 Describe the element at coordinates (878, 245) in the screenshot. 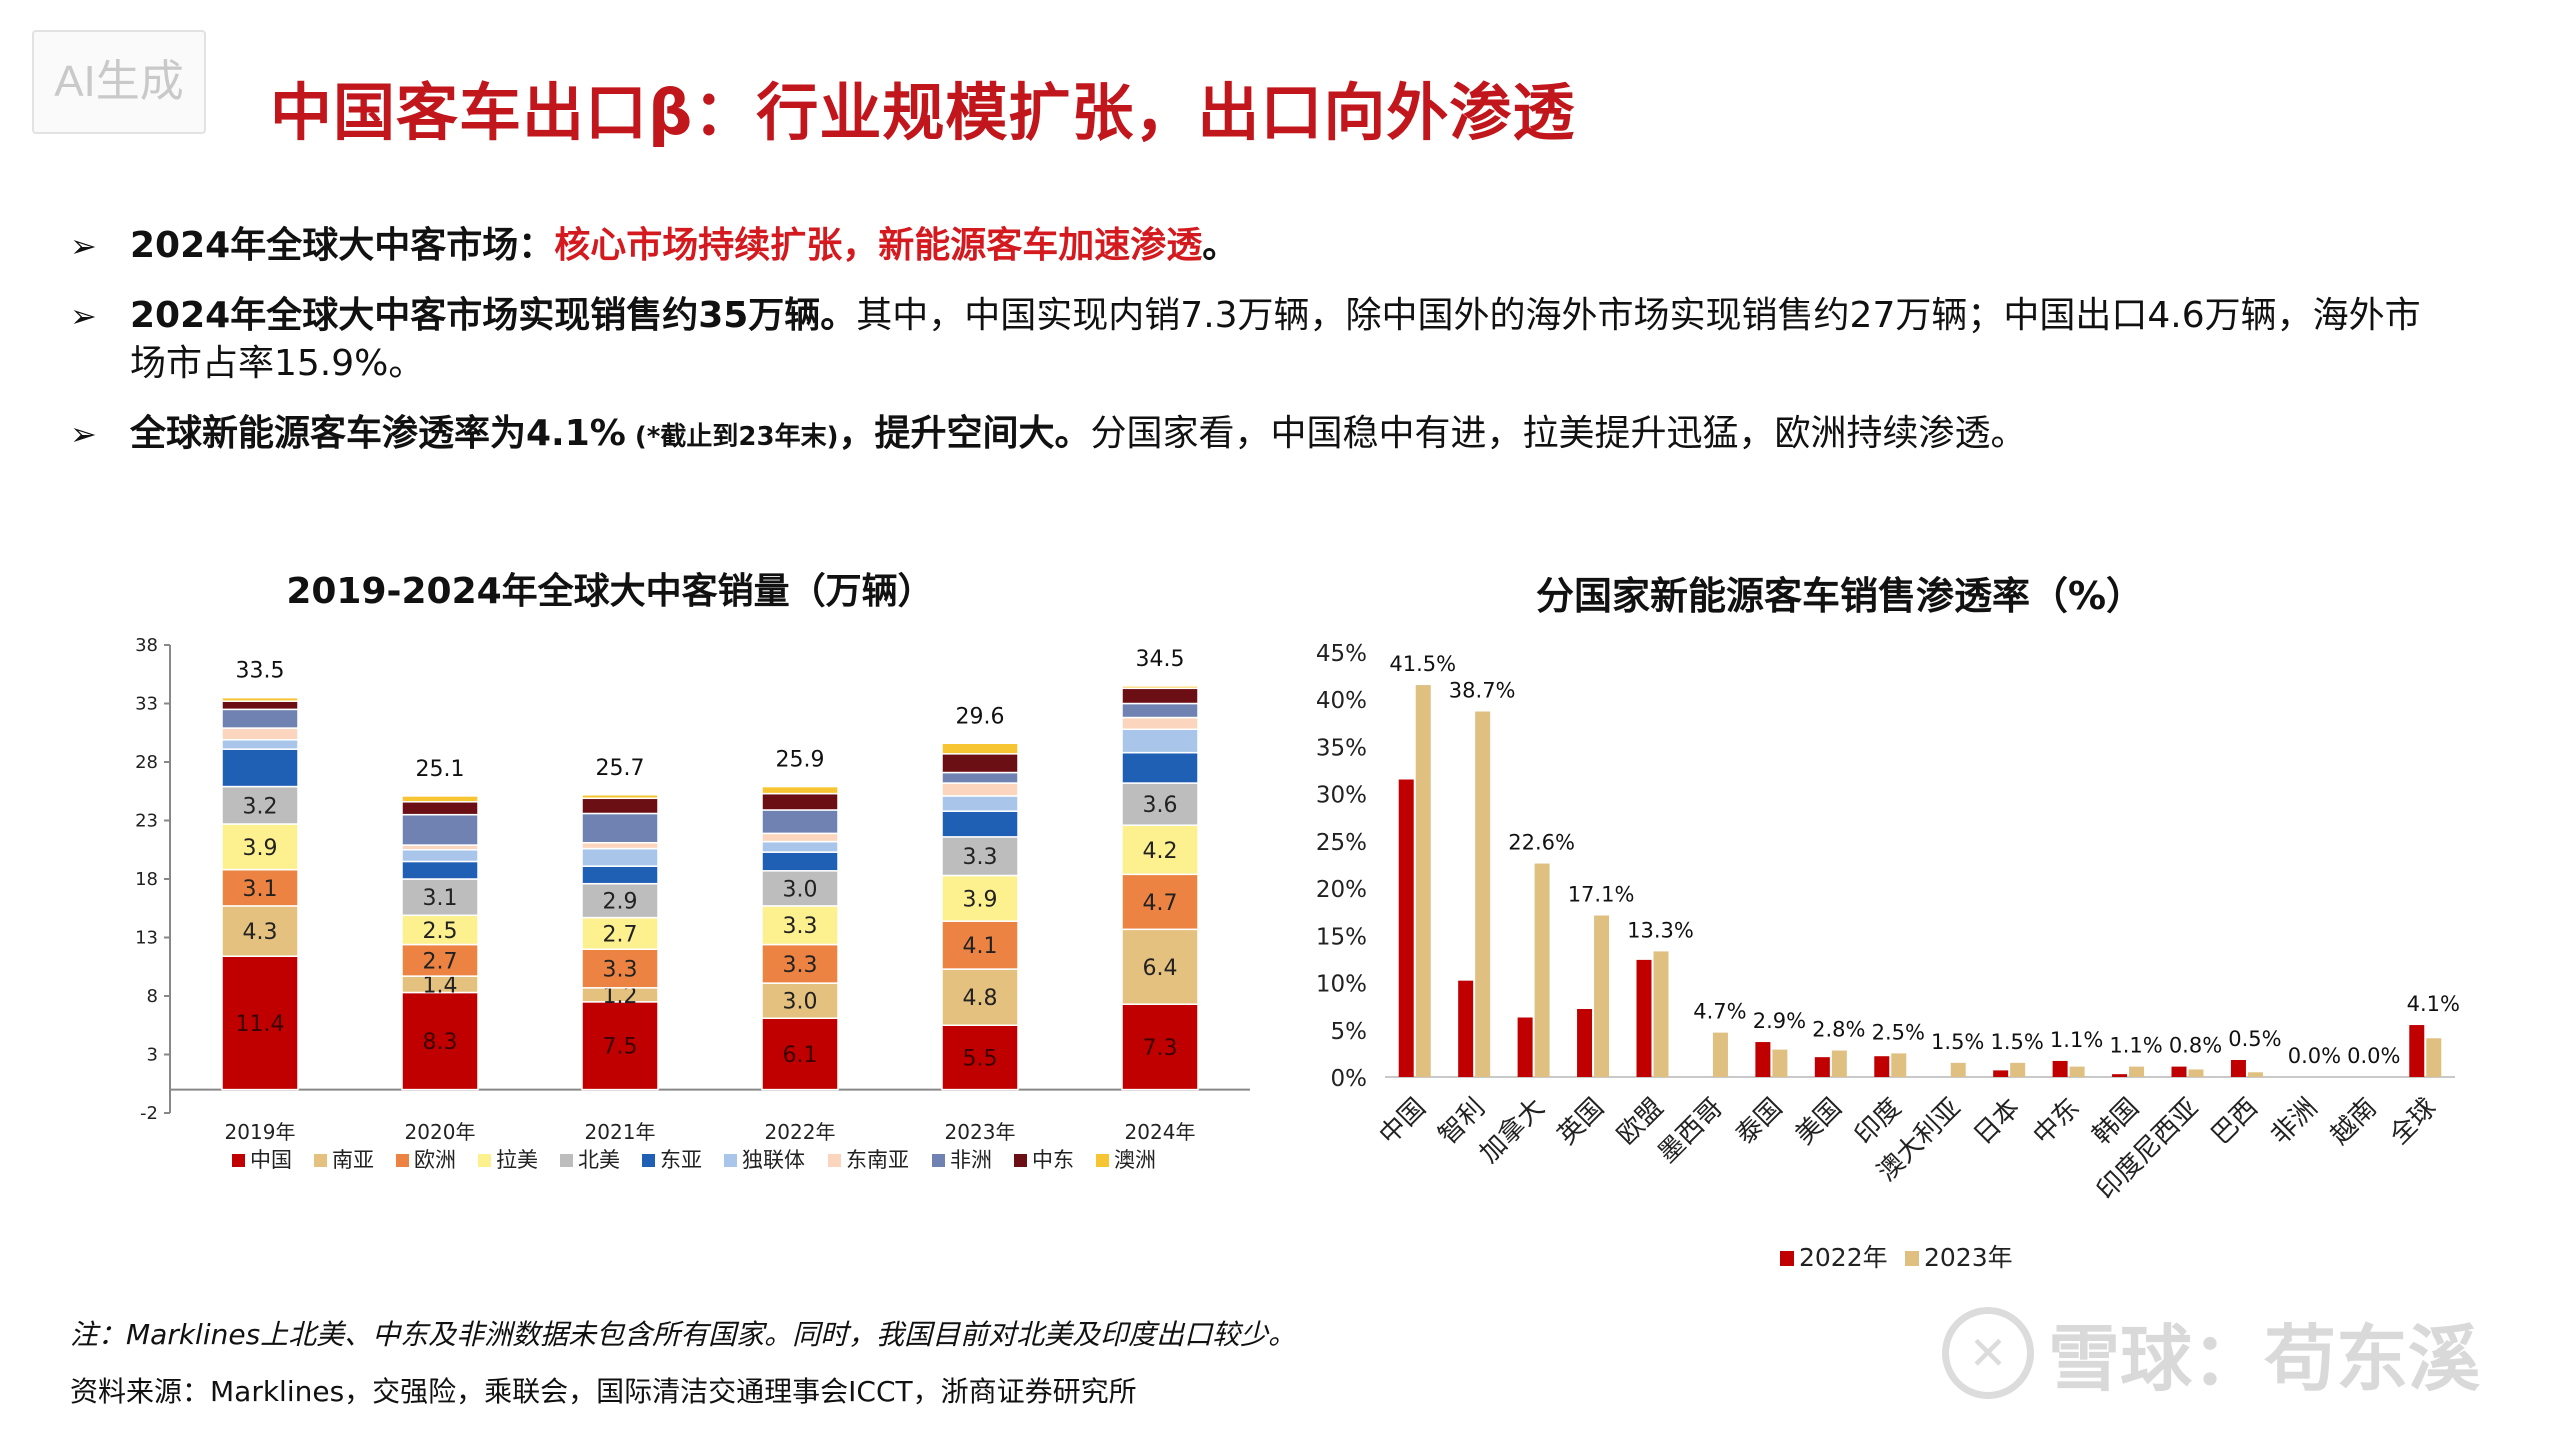

I see `bullet-1-highlight: 核心市场持续扩张，新能源客车加速渗透` at that location.